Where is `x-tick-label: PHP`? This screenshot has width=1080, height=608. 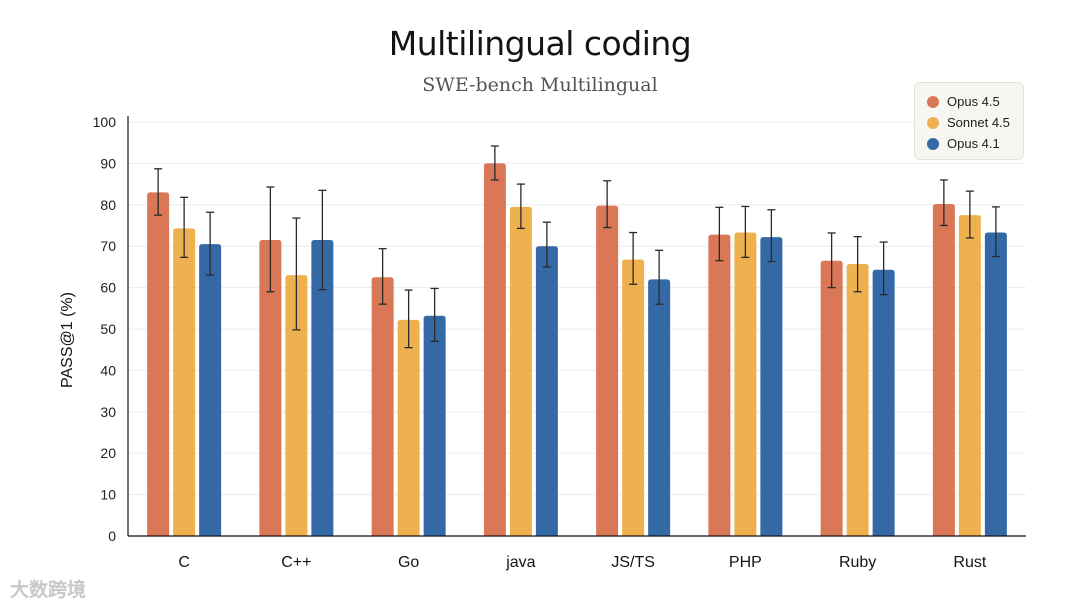
x-tick-label: PHP is located at coordinates (745, 562).